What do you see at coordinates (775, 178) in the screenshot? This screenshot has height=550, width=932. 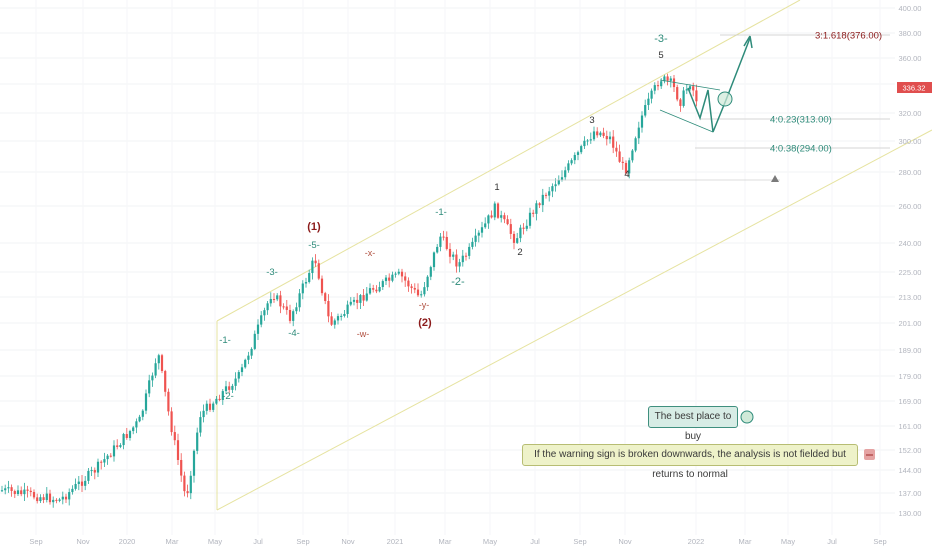 I see `warning-icon` at bounding box center [775, 178].